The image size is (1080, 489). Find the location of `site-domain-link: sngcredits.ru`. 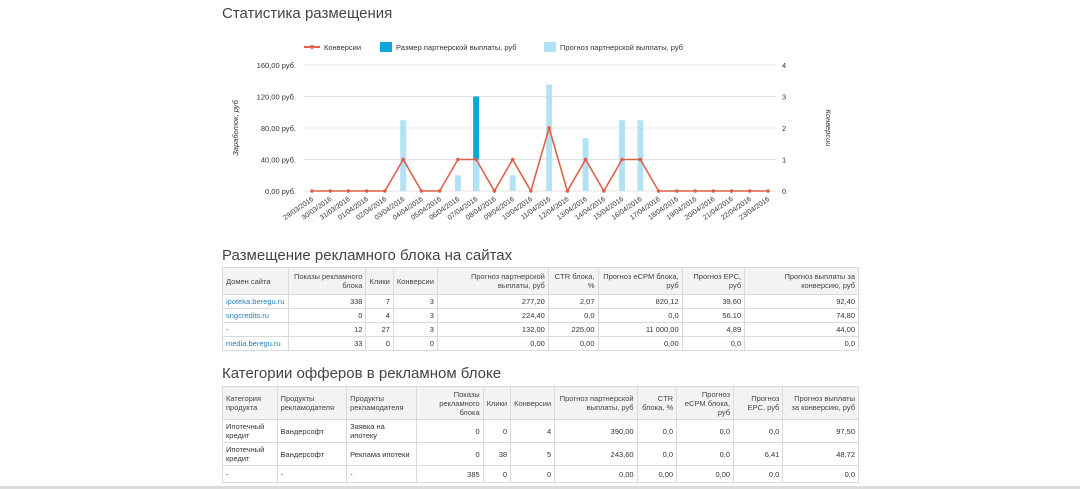

site-domain-link: sngcredits.ru is located at coordinates (255, 315).